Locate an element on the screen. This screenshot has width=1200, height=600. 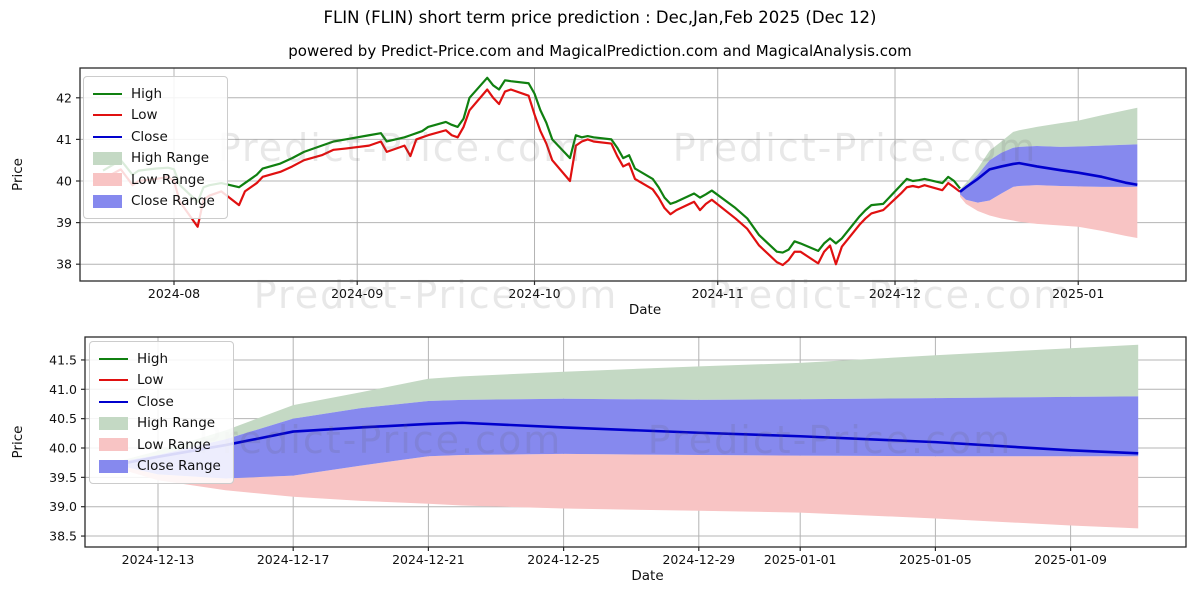
x-tick-label: 2024-12-29 is located at coordinates (698, 559).